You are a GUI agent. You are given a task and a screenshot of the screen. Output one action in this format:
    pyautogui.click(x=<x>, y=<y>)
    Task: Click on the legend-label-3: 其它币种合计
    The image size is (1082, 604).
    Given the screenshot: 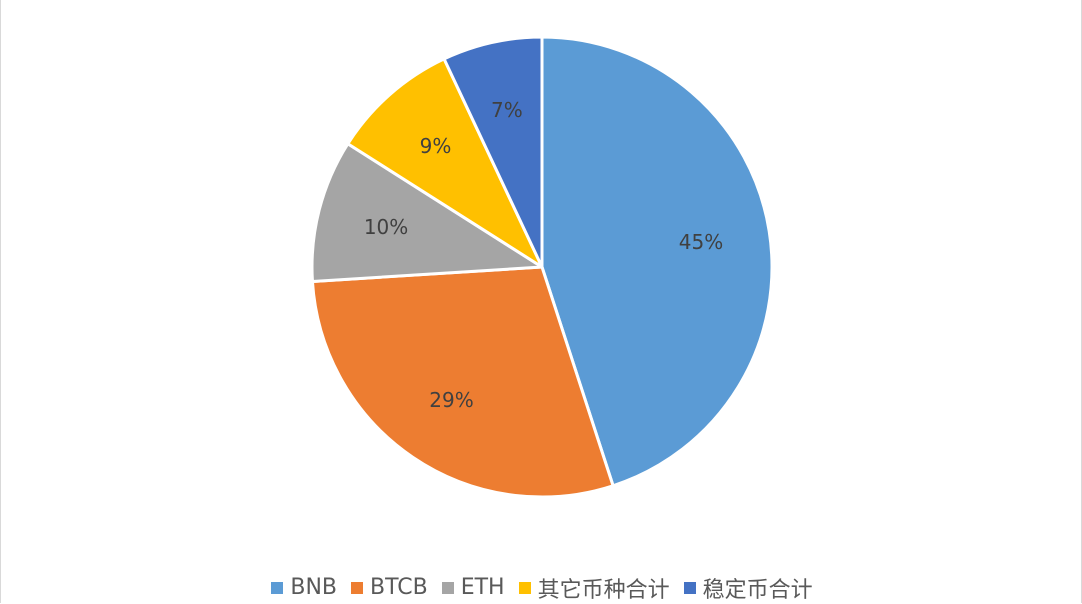 What is the action you would take?
    pyautogui.click(x=603, y=590)
    